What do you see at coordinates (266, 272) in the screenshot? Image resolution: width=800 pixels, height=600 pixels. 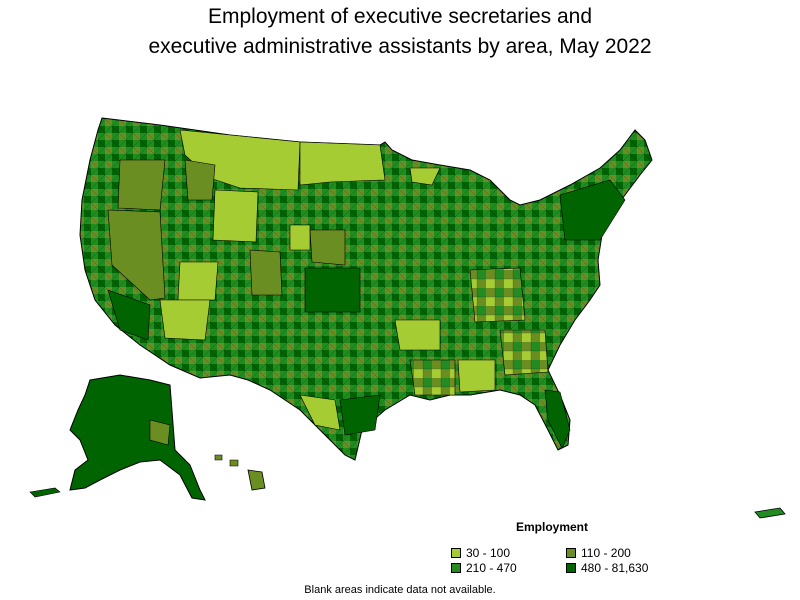 I see `region-colorado-west` at bounding box center [266, 272].